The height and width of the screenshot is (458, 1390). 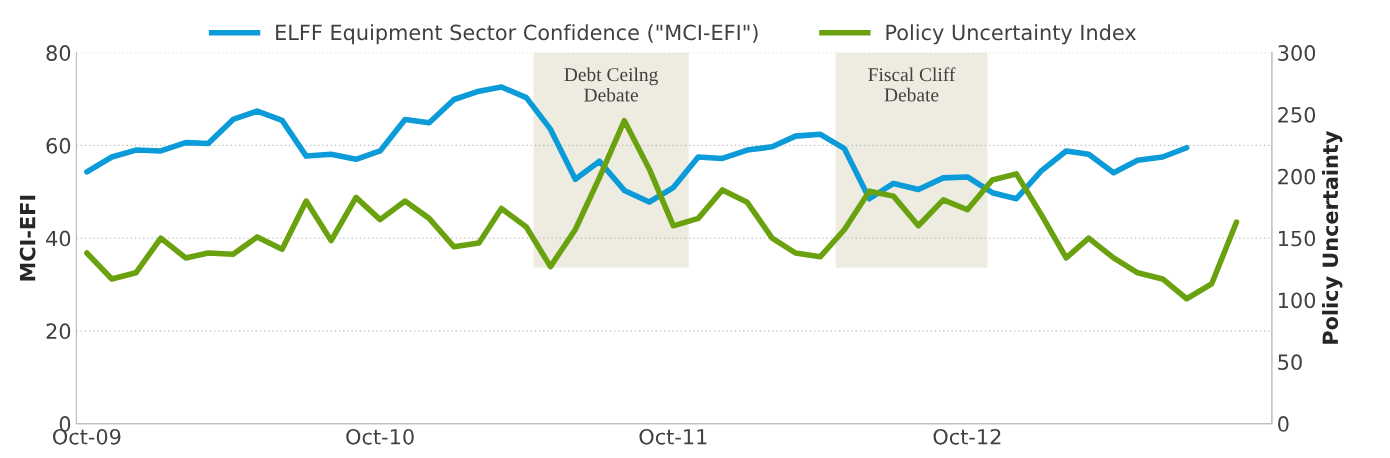 I want to click on band-label: Fiscal Cliff Debate, so click(x=912, y=84).